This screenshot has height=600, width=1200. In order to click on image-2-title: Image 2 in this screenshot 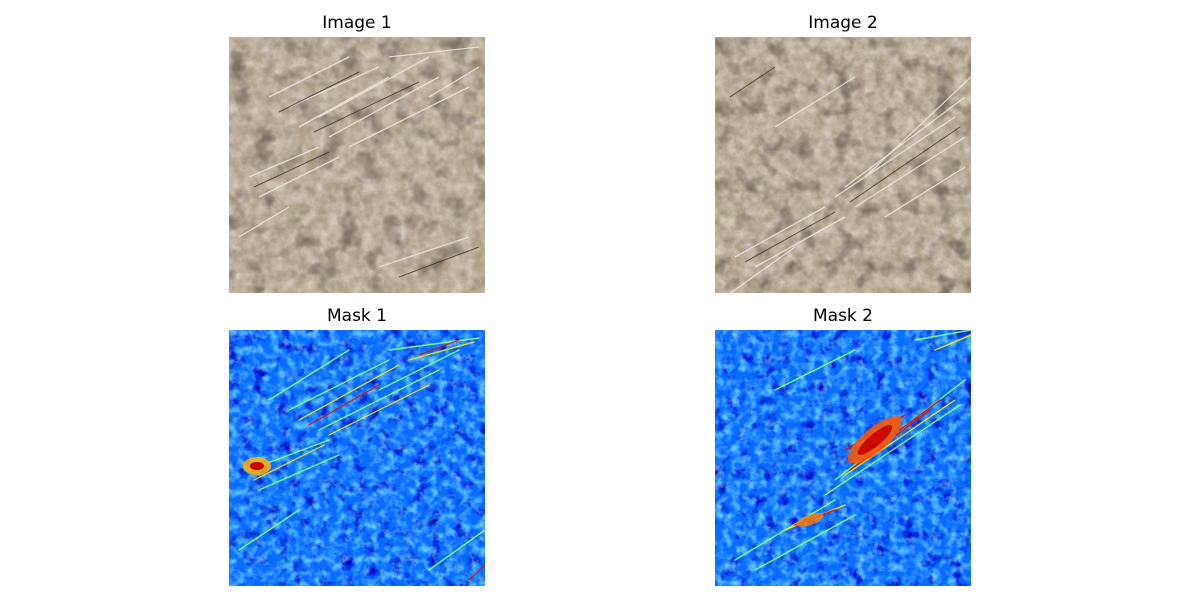, I will do `click(843, 23)`.